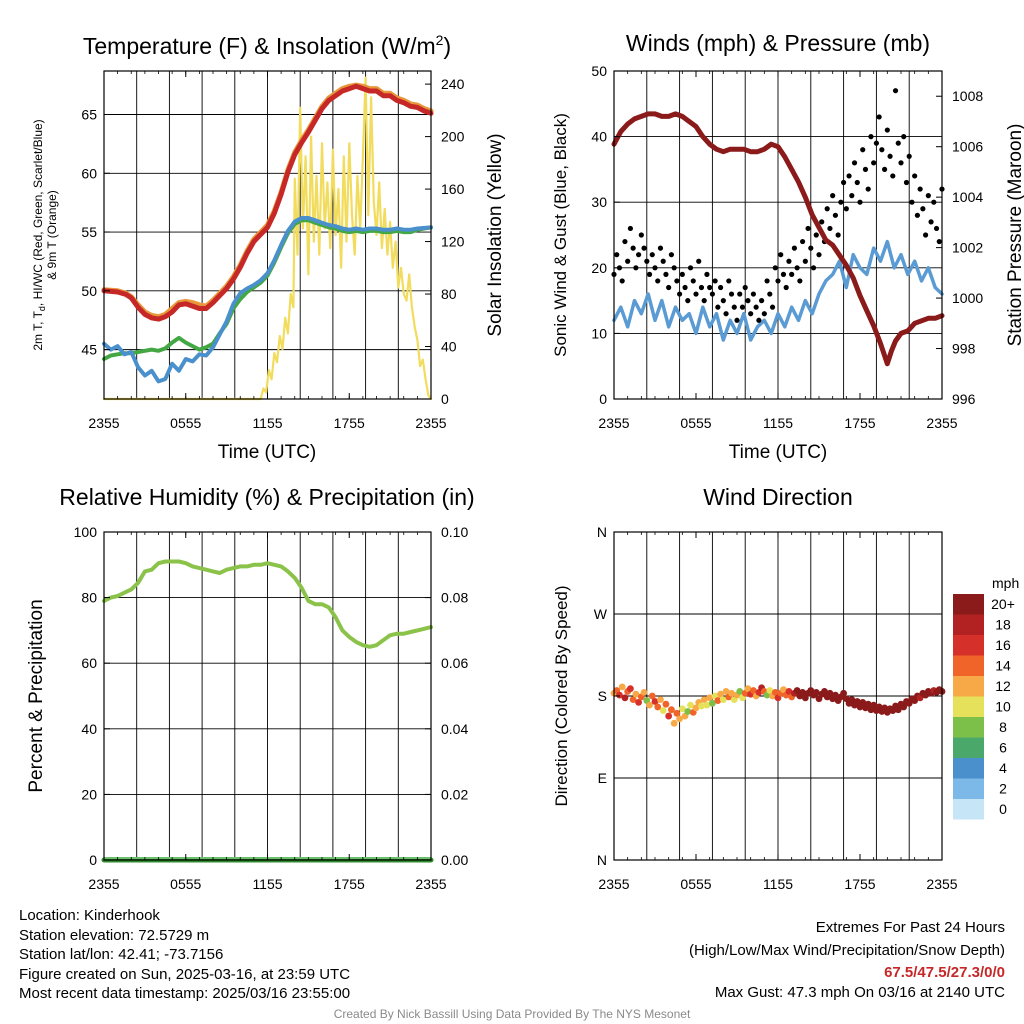 The height and width of the screenshot is (1024, 1024). Describe the element at coordinates (89, 794) in the screenshot. I see `humidity-ytick-label: 20` at that location.